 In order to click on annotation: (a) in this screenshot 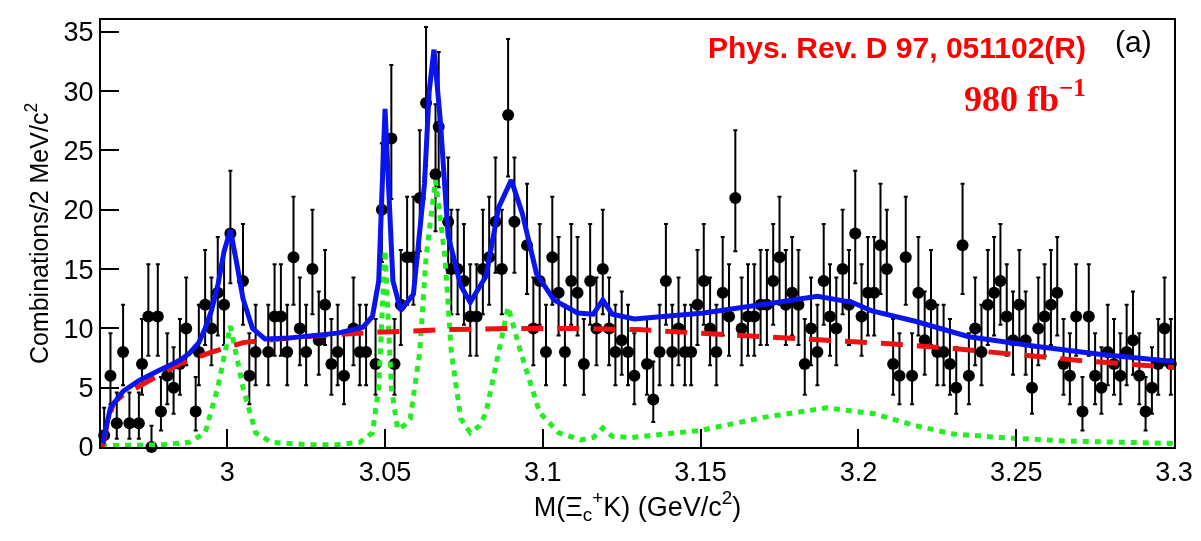, I will do `click(1133, 41)`.